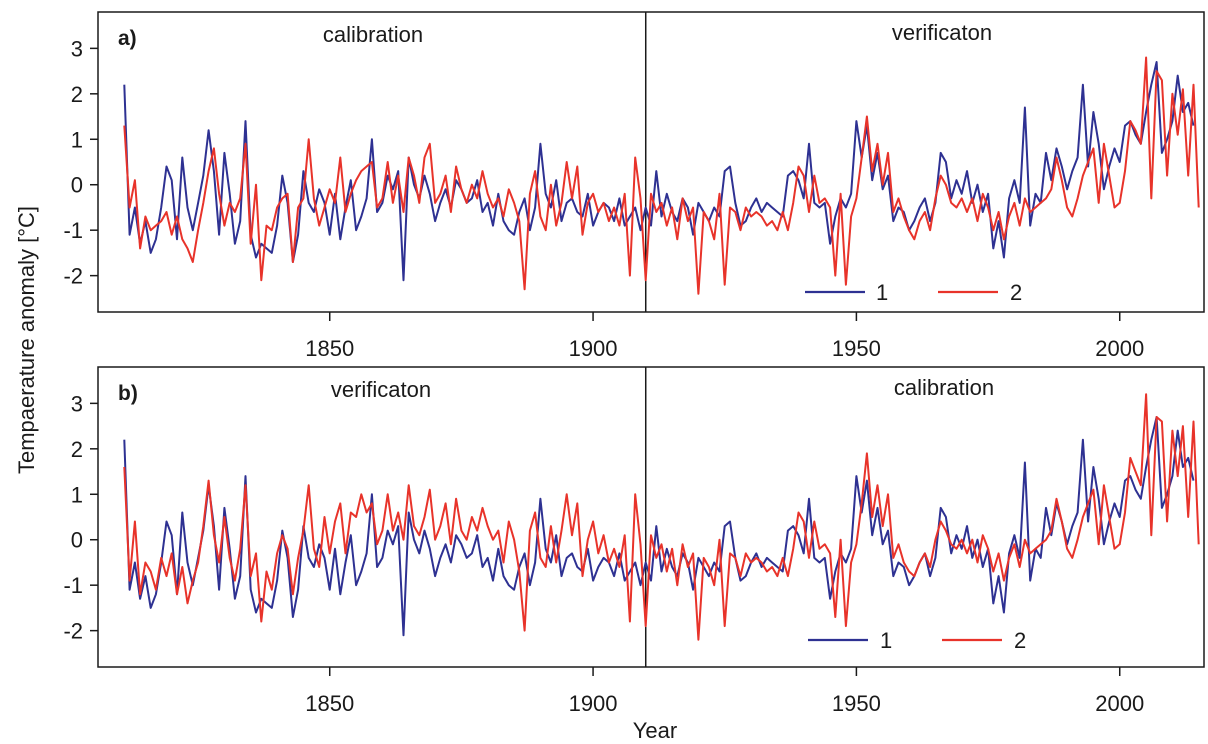 This screenshot has height=744, width=1208. What do you see at coordinates (856, 703) in the screenshot?
I see `panel-b-xtick-label-2: 1950` at bounding box center [856, 703].